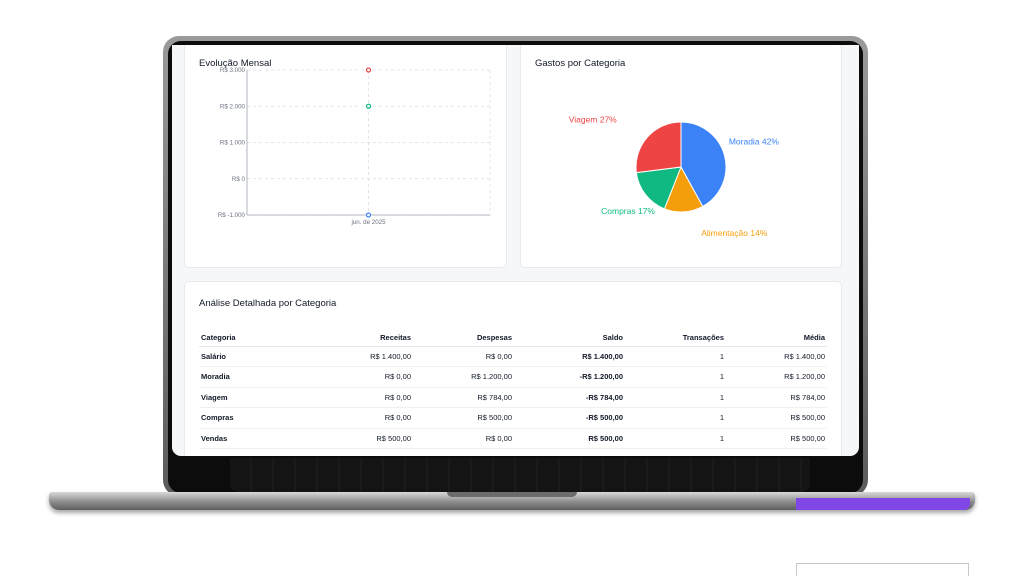 This screenshot has width=1024, height=576. I want to click on monthly-evolution-title: Evolução Mensal, so click(235, 63).